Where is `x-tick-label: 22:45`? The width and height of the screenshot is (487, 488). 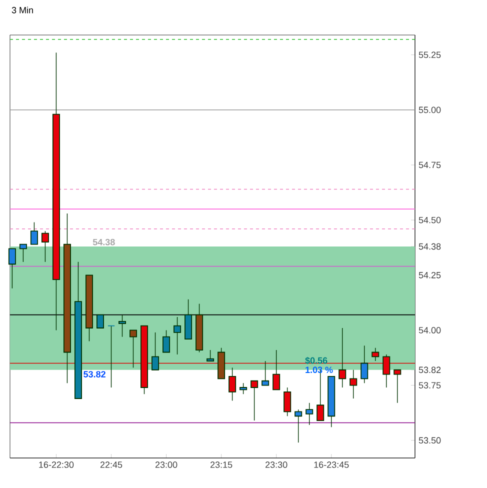
x-tick-label: 22:45 is located at coordinates (111, 465).